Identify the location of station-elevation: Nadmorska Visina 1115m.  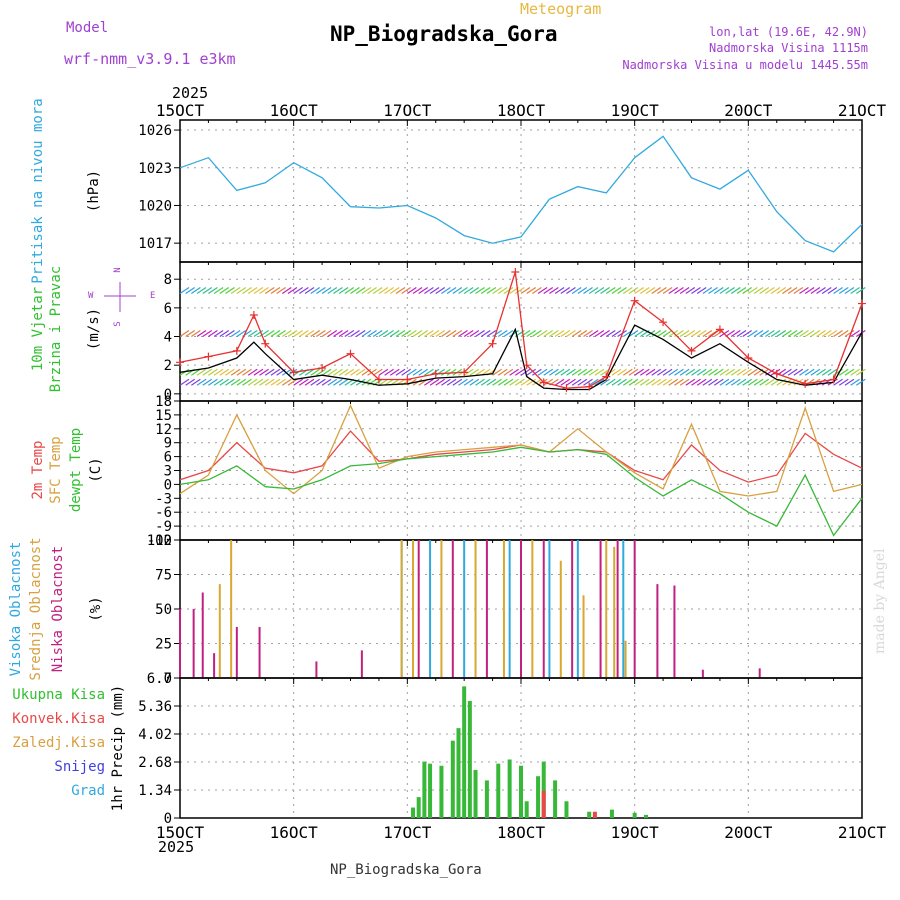
(788, 48).